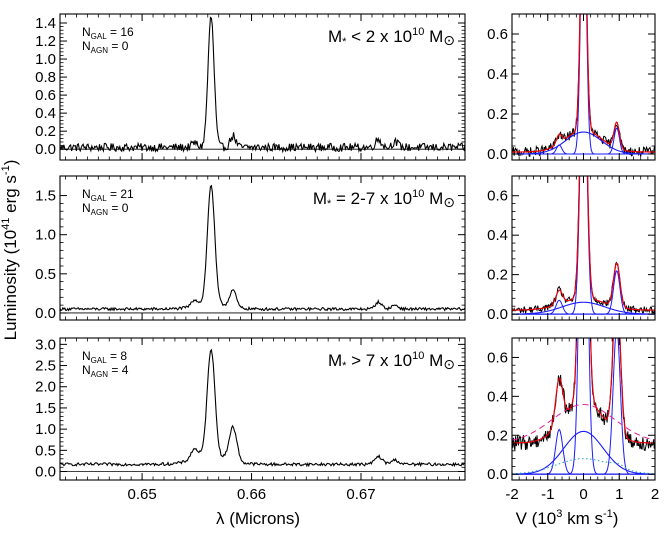 The width and height of the screenshot is (667, 546). Describe the element at coordinates (583, 422) in the screenshot. I see `dashed-component` at that location.